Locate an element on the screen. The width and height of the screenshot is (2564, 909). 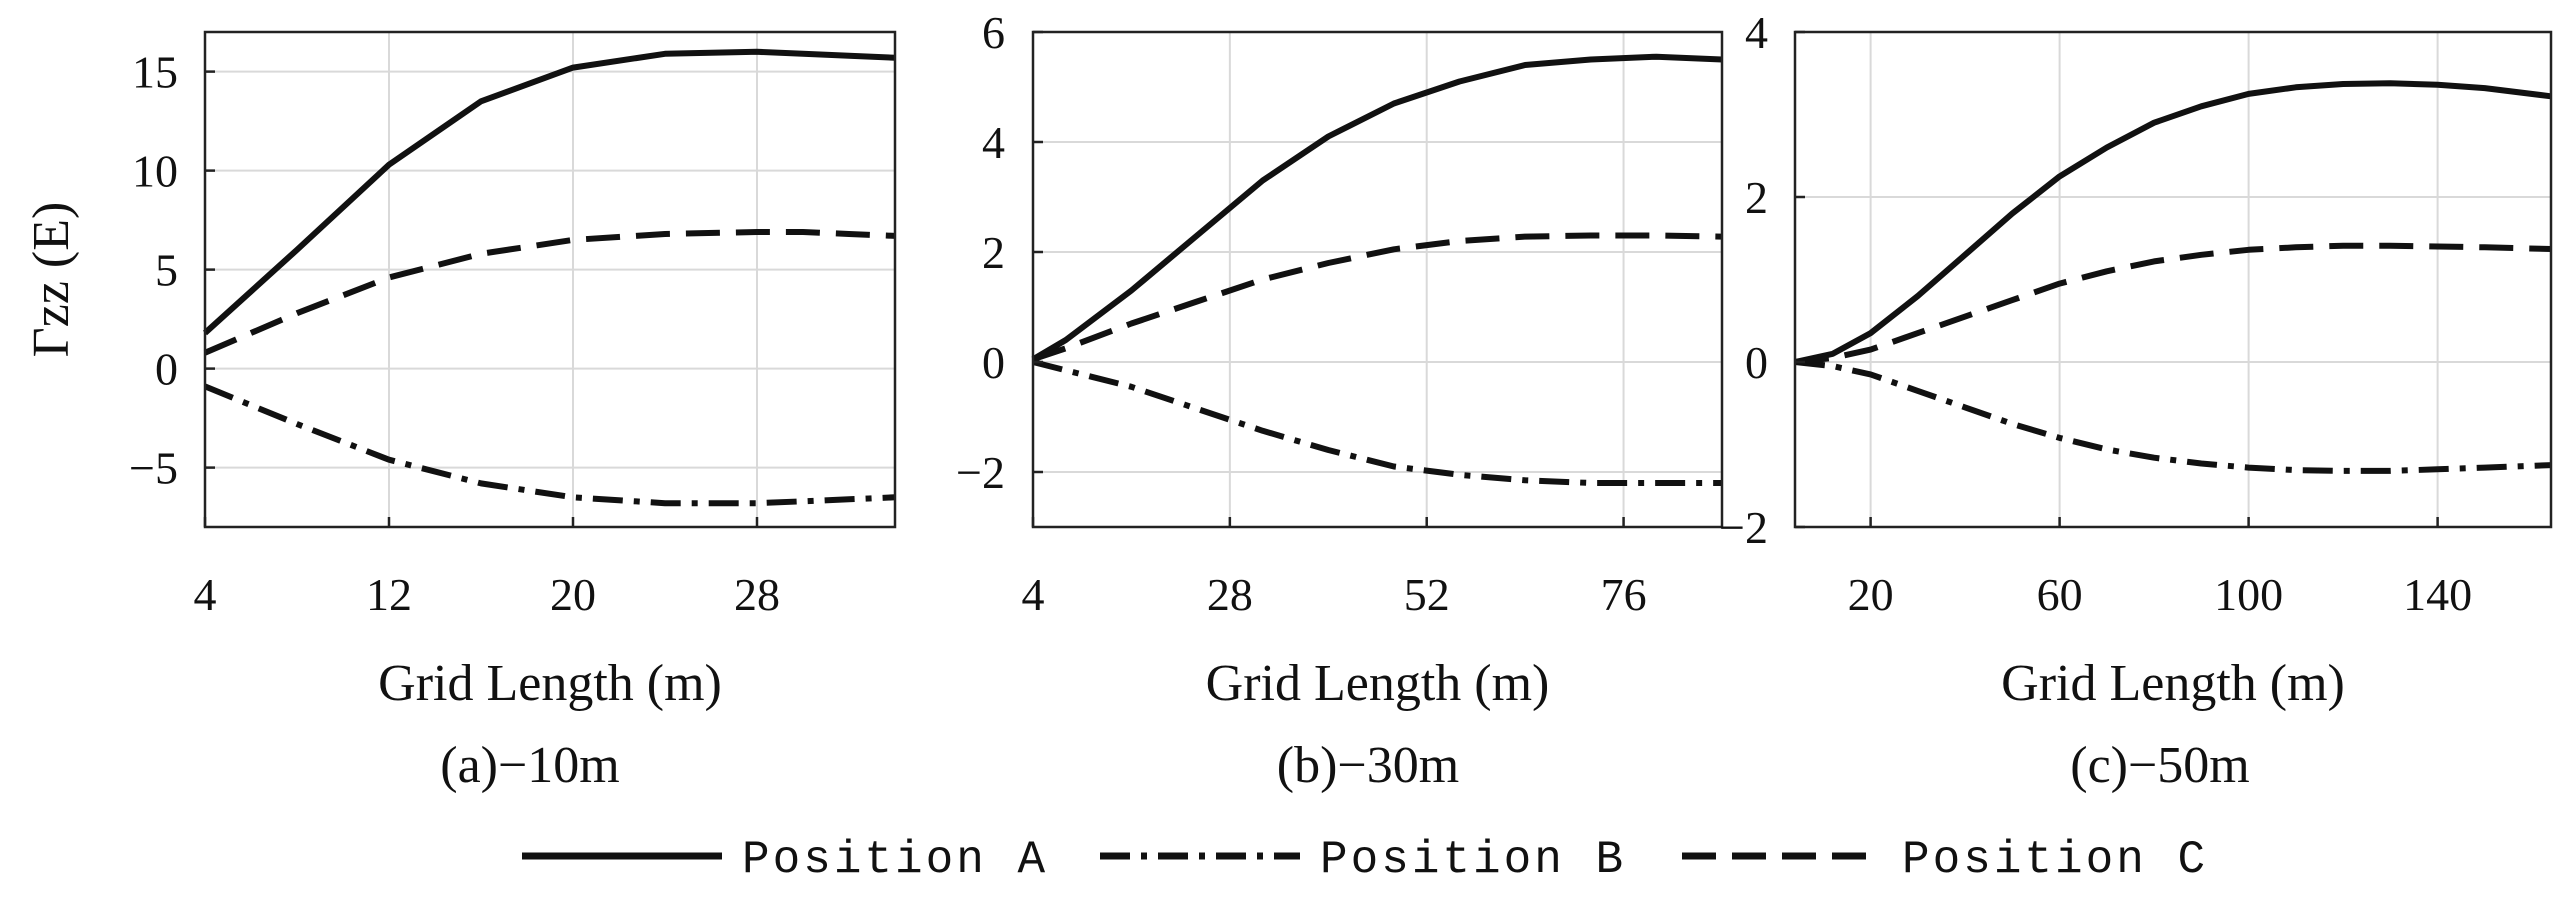
legend: Position A Position B Position C is located at coordinates (1365, 860).